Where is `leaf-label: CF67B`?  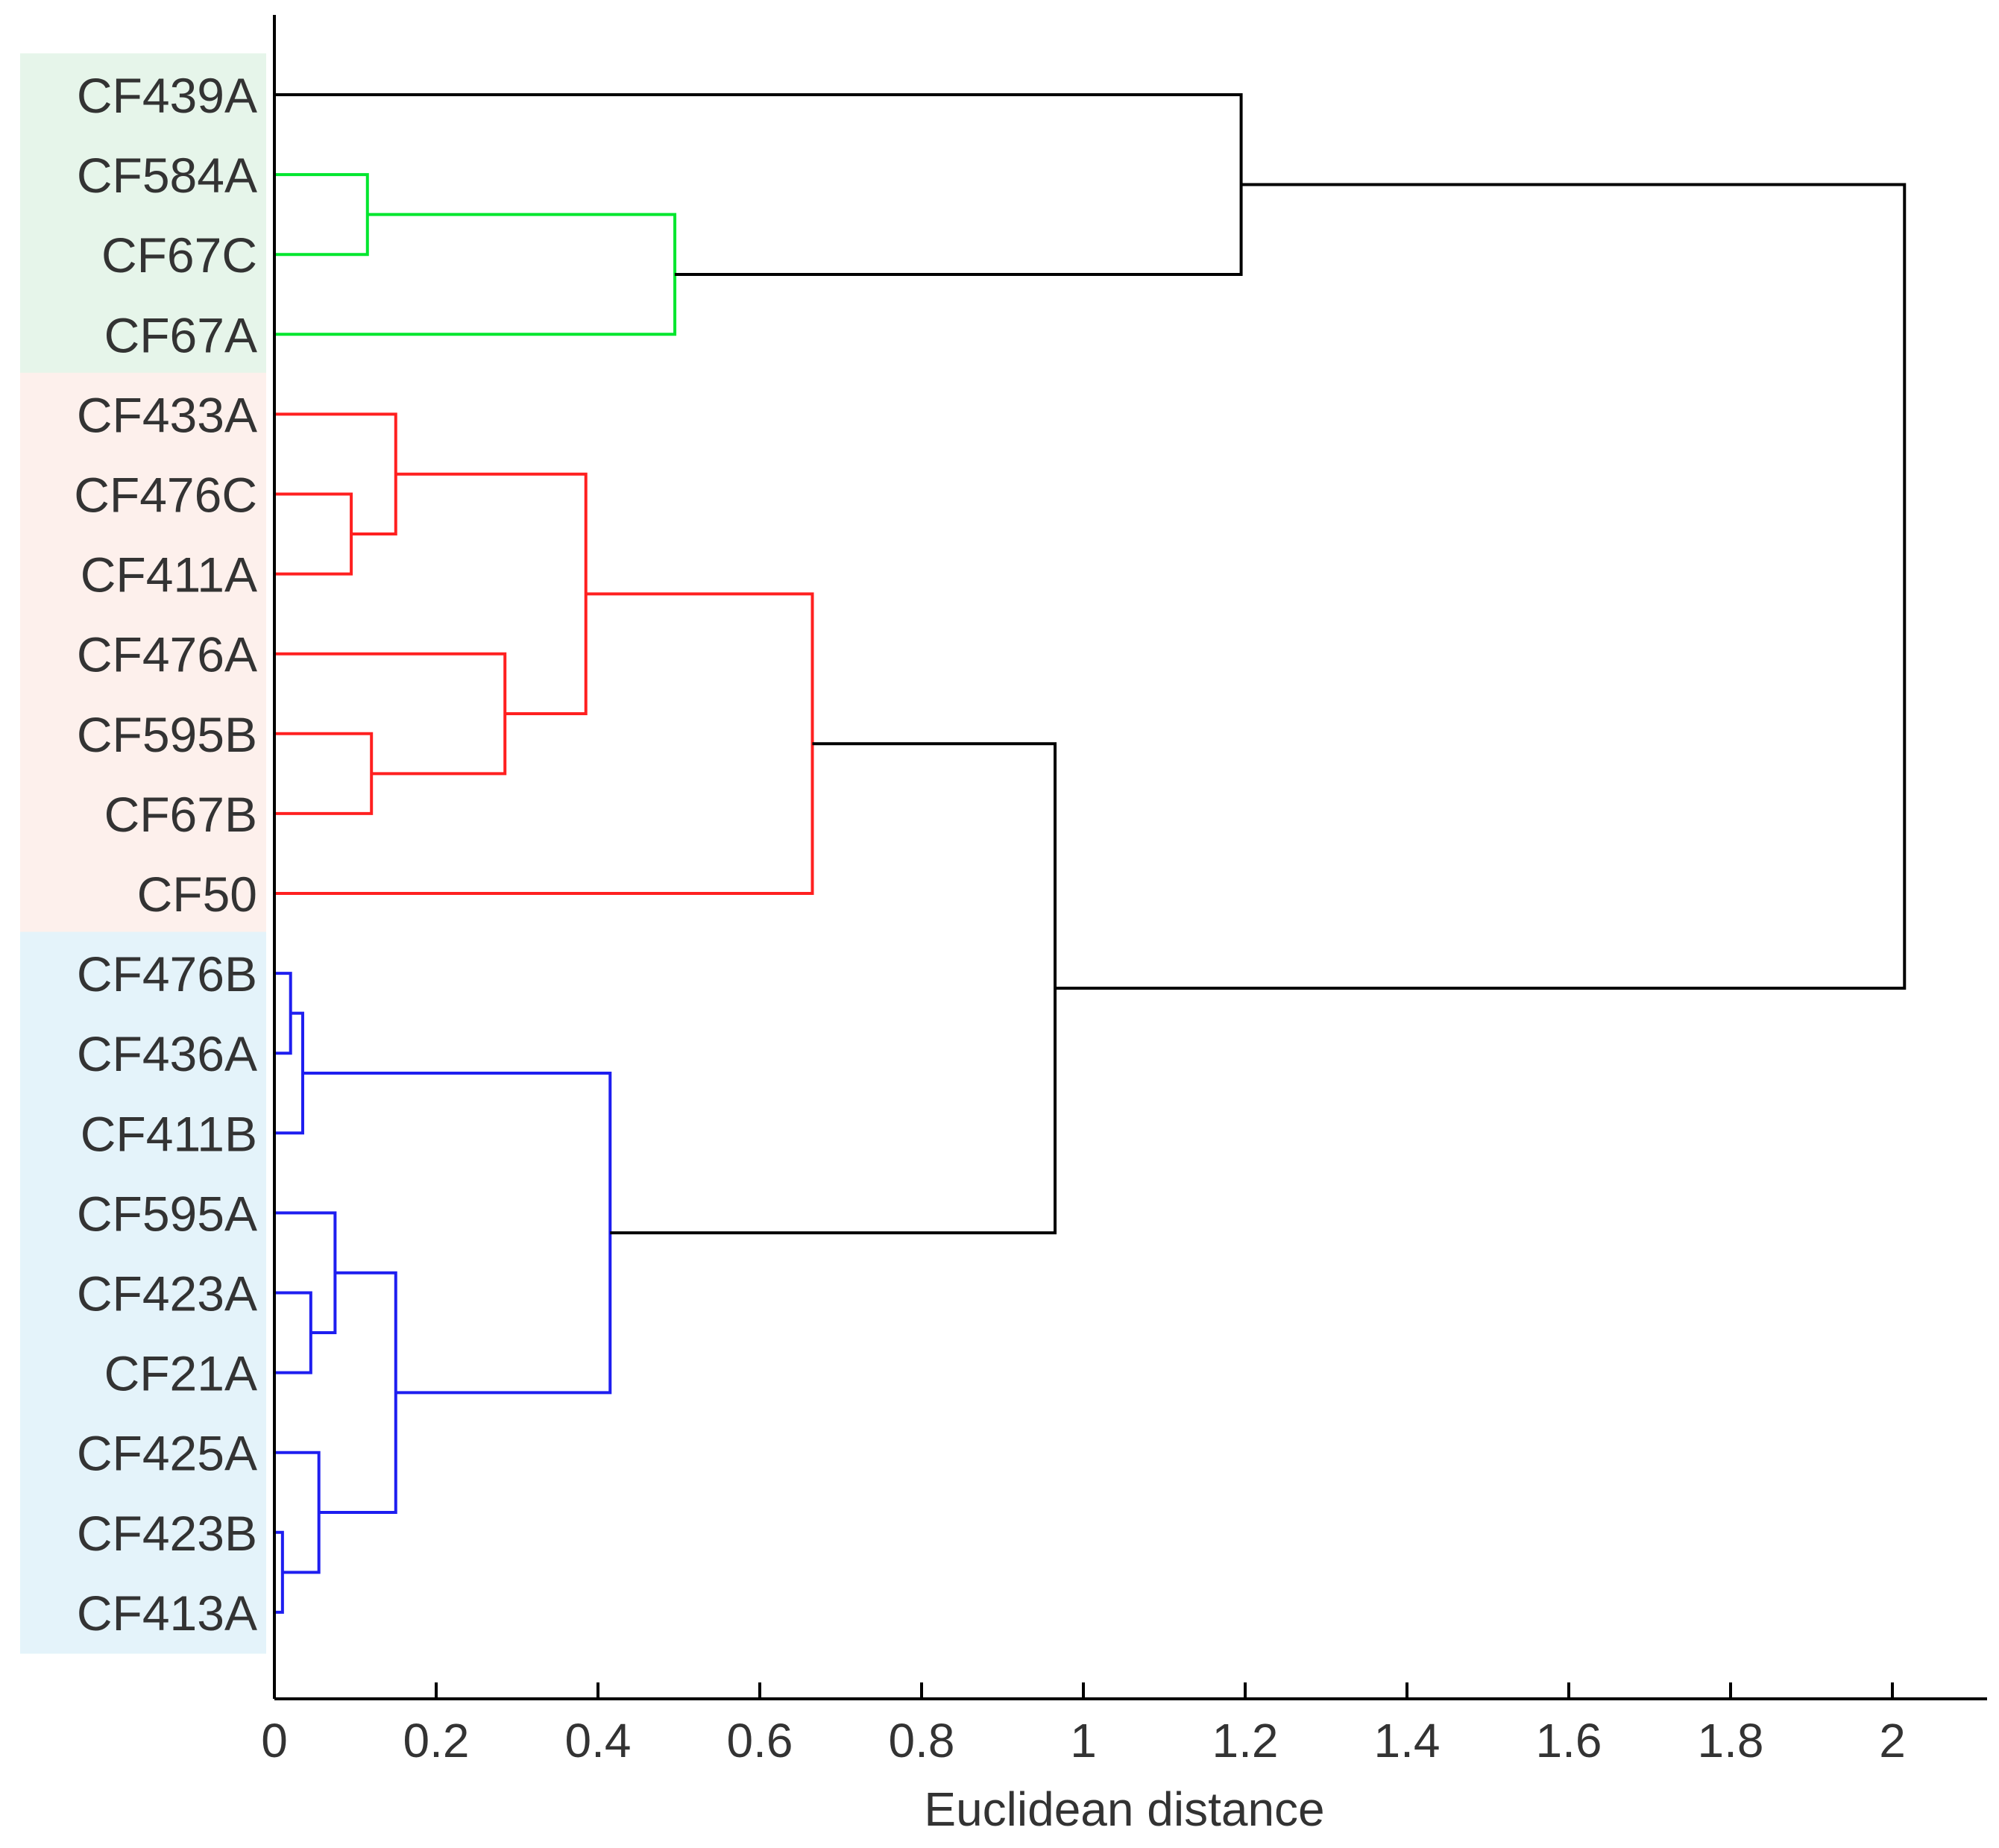 leaf-label: CF67B is located at coordinates (180, 814).